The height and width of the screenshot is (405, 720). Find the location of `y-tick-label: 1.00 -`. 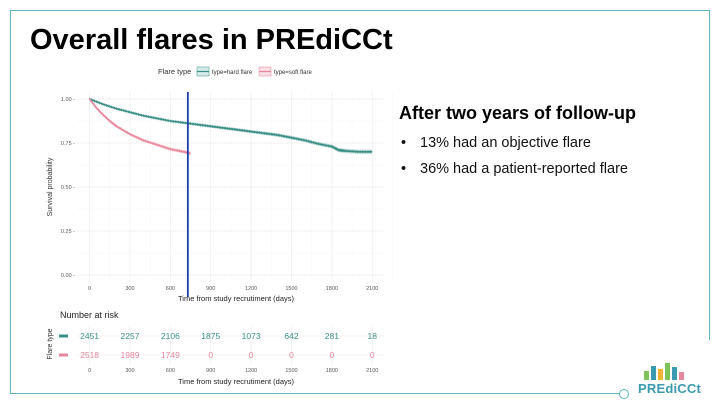

y-tick-label: 1.00 - is located at coordinates (68, 100).